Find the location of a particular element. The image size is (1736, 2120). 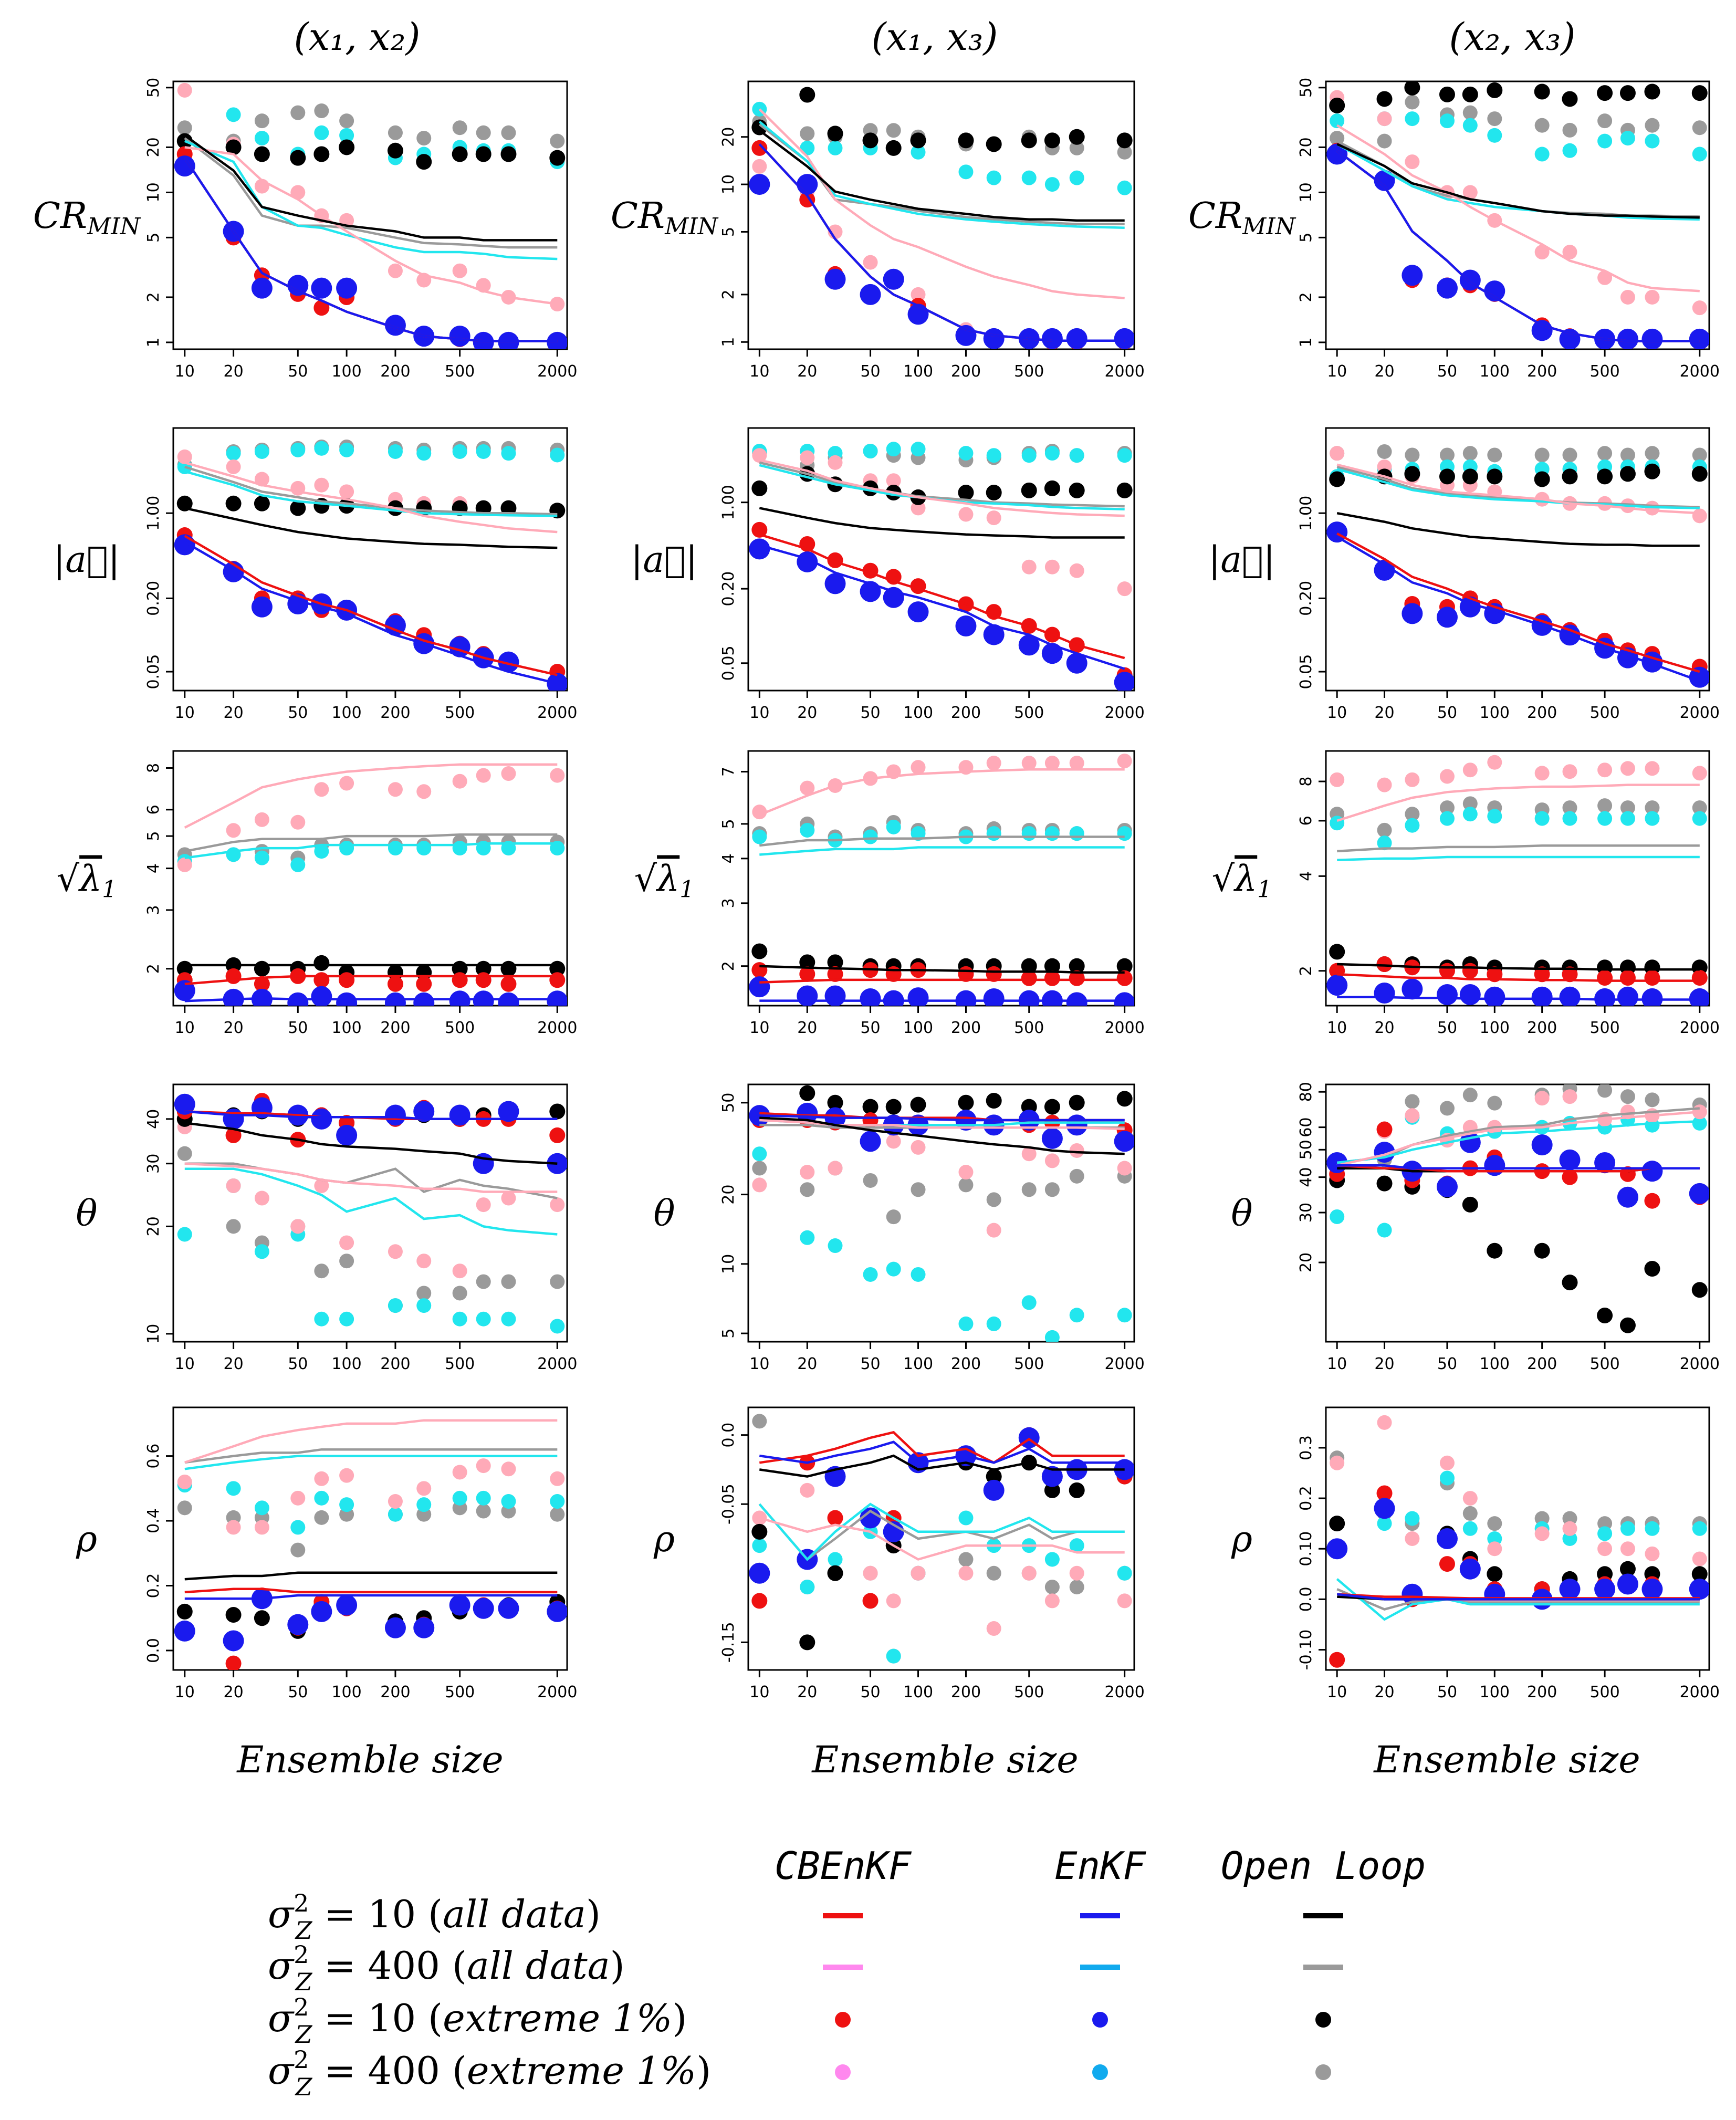

legend-dot-marker is located at coordinates (843, 2072).